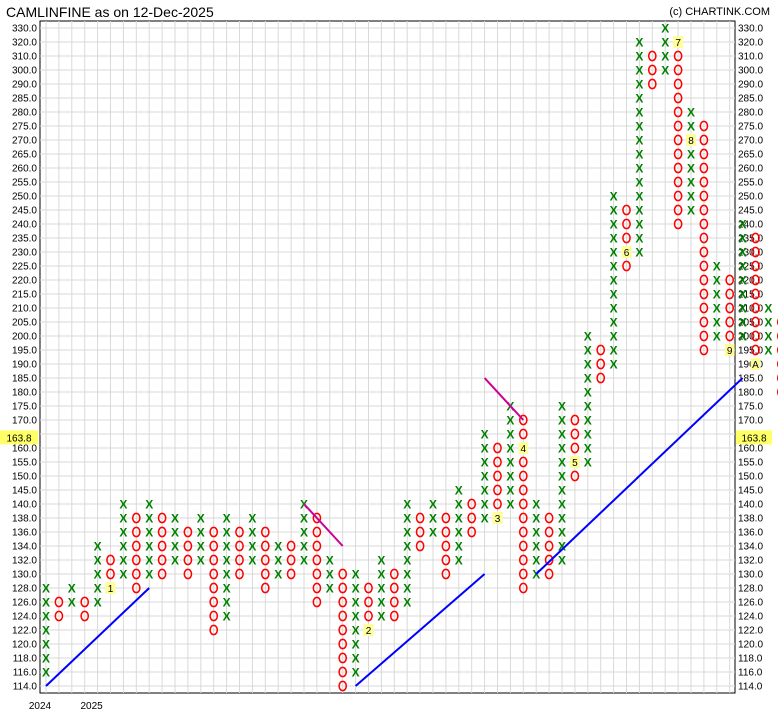 This screenshot has height=722, width=778. Describe the element at coordinates (24, 197) in the screenshot. I see `y-tick-label-left: 250.0` at that location.